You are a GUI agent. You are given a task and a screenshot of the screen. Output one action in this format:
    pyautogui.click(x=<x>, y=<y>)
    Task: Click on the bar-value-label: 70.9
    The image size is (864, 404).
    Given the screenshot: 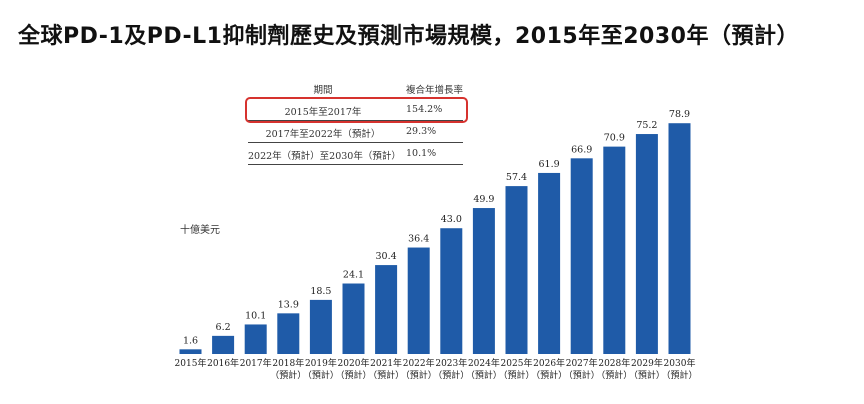 What is the action you would take?
    pyautogui.click(x=614, y=138)
    